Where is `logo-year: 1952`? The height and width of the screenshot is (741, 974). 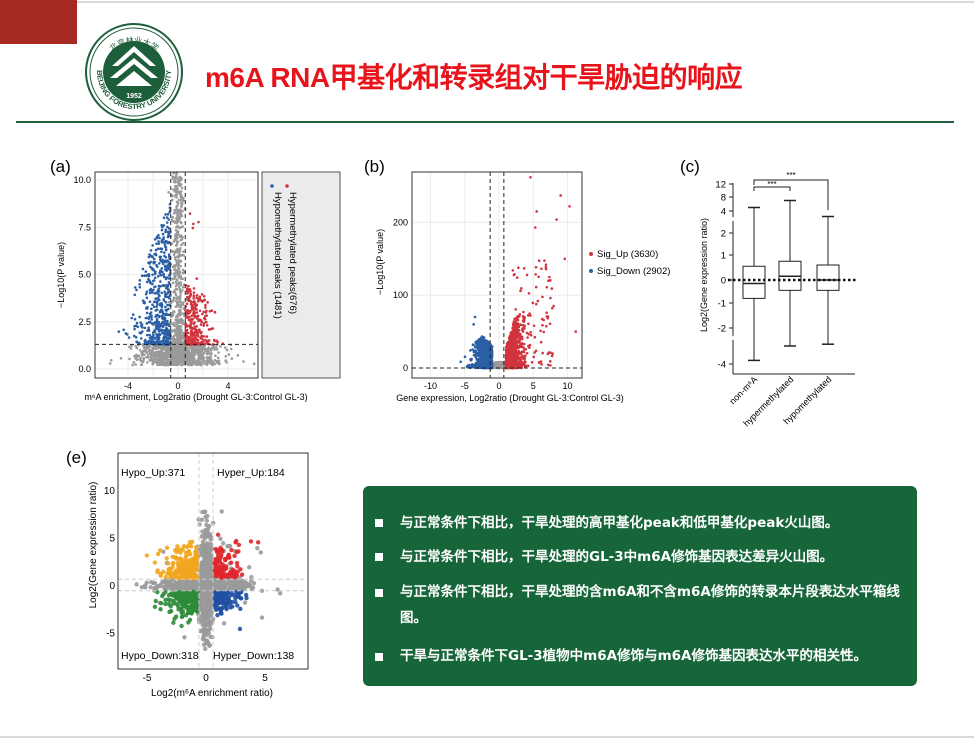 logo-year: 1952 is located at coordinates (134, 96).